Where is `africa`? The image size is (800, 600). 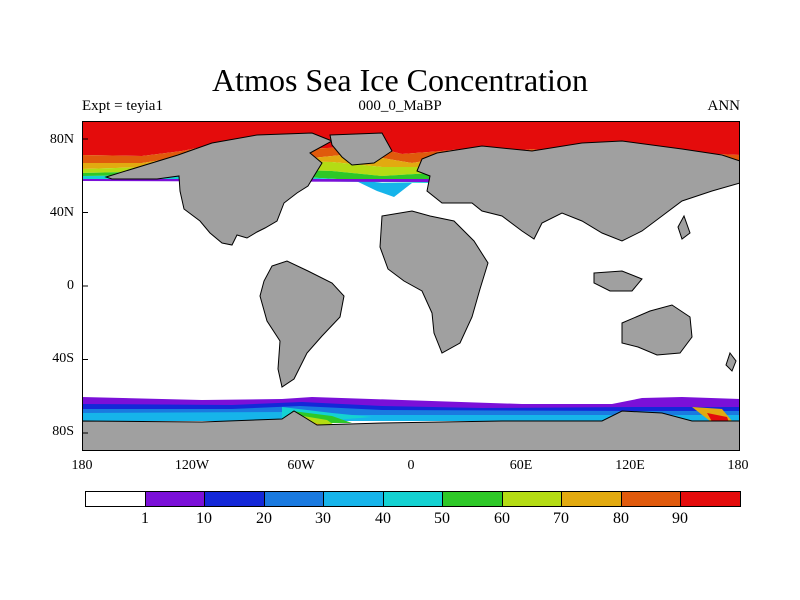 africa is located at coordinates (434, 282).